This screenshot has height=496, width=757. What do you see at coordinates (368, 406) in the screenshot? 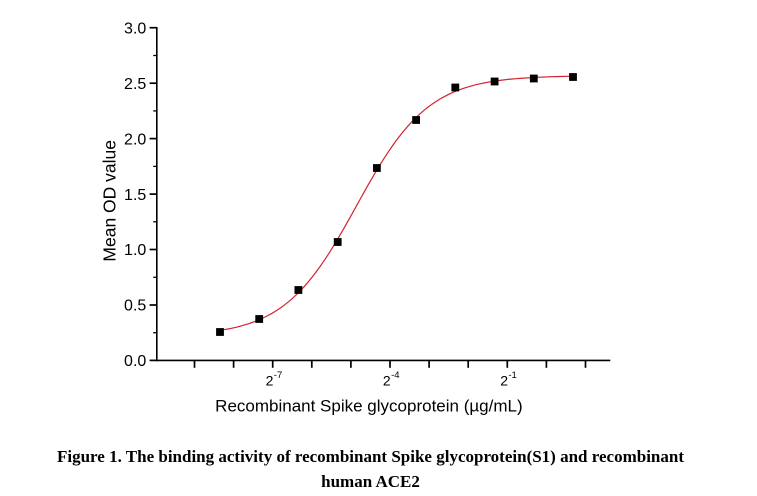
I see `svg-text:Recombinant Spike glycoprotein: Recombinant Spike glycoprotein (µg/mL)` at bounding box center [368, 406].